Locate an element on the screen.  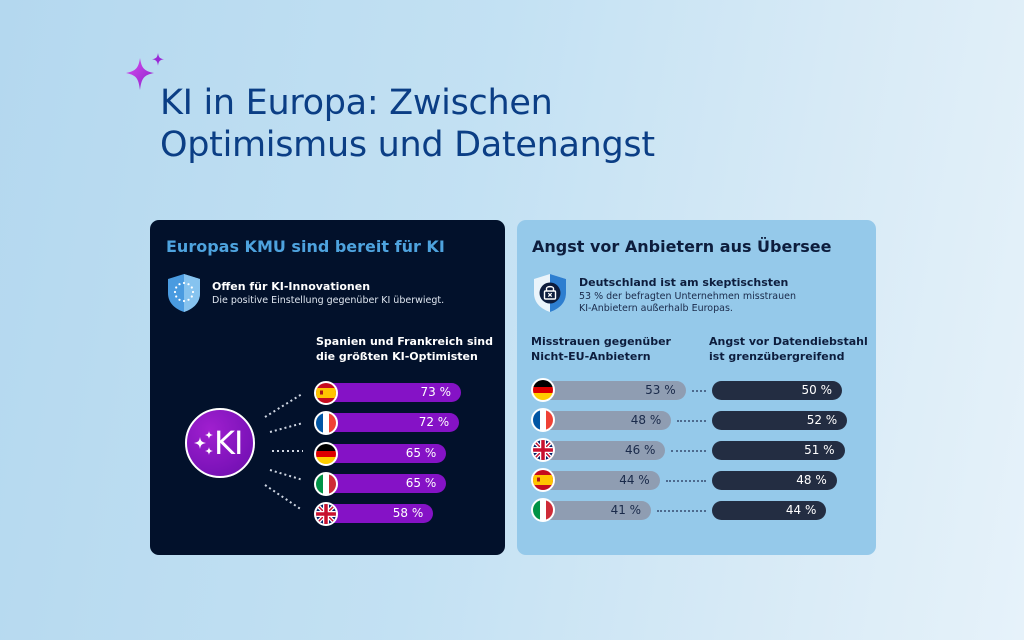
distrust-value-label: 53 % is located at coordinates (660, 390).